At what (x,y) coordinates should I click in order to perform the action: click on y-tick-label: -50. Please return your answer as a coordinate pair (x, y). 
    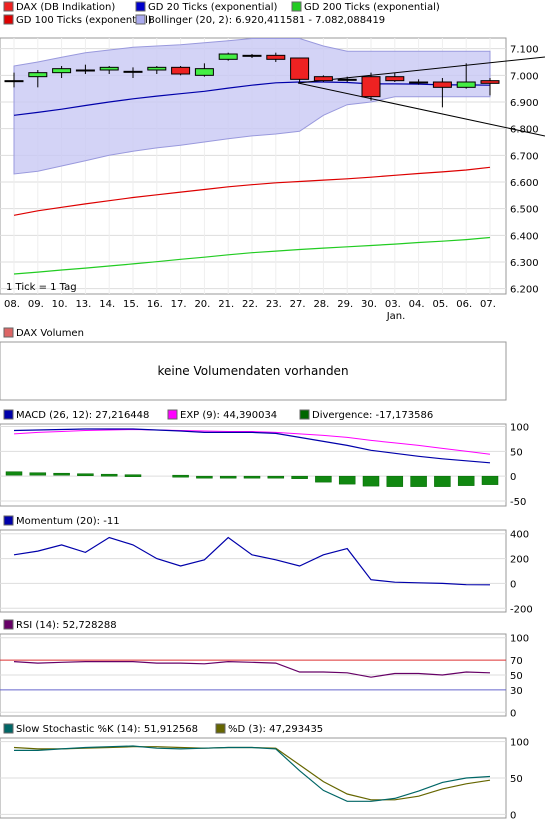
    Looking at the image, I should click on (518, 502).